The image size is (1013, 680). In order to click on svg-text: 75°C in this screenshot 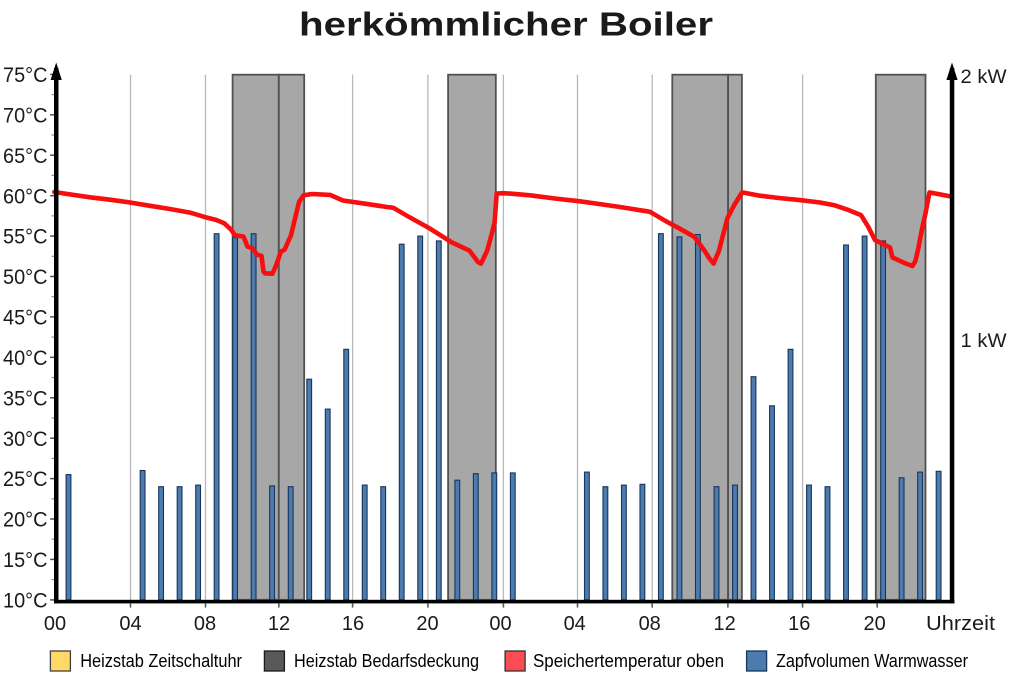, I will do `click(25, 75)`.